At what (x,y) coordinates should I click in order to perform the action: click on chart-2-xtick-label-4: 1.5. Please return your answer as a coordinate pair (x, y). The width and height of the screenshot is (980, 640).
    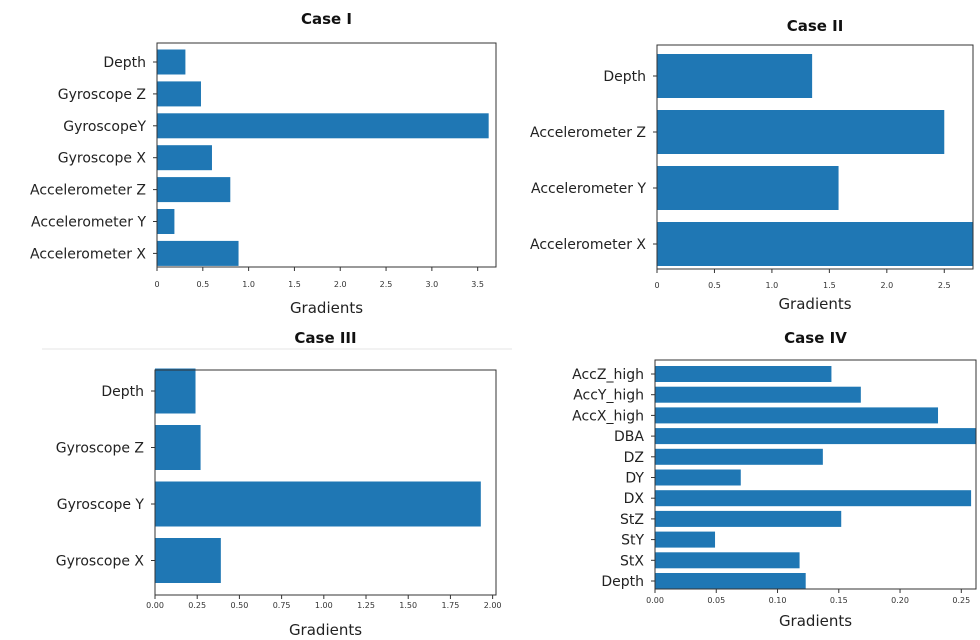
    Looking at the image, I should click on (829, 285).